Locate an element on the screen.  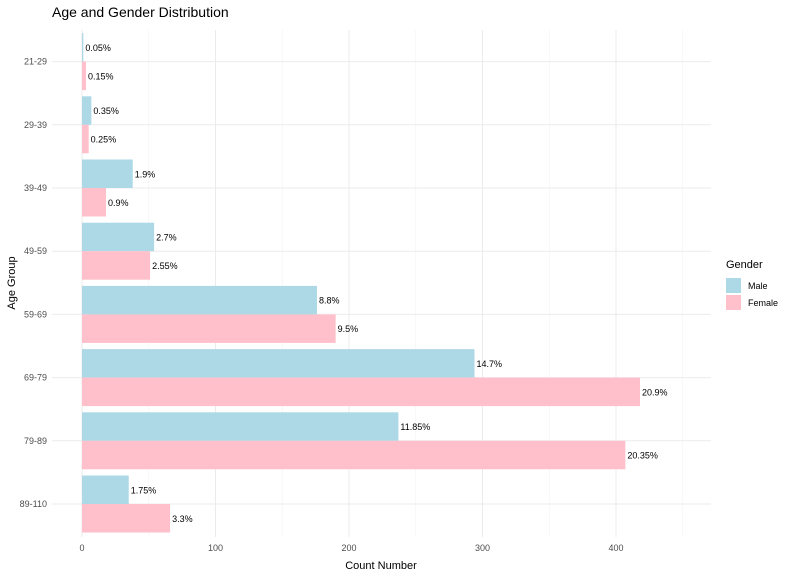
data-label: 0.05% is located at coordinates (98, 48).